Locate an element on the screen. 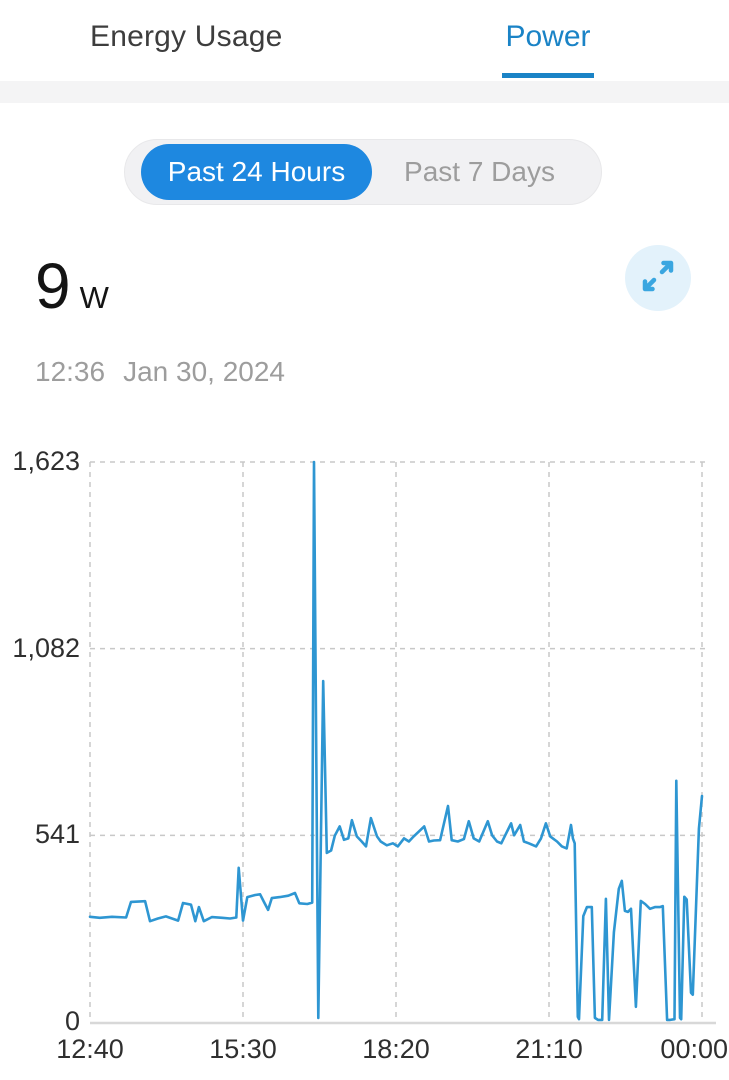 This screenshot has width=729, height=1080. toggle-past-7-days: Past 7 Days is located at coordinates (479, 171).